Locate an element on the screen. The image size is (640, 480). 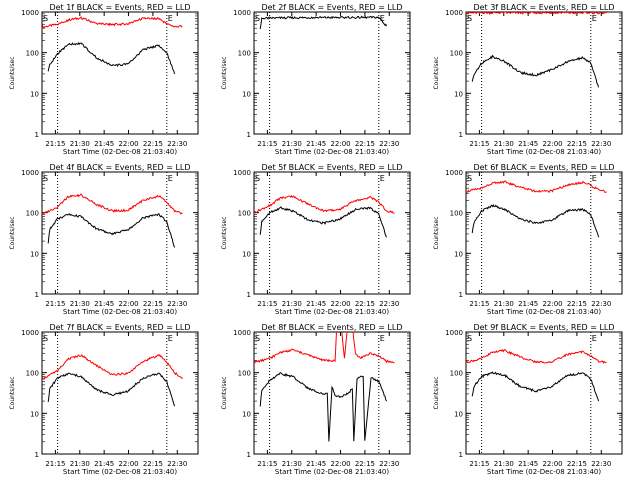
panel-title: Det 3f BLACK = Events, RED = LLD is located at coordinates (543, 7).